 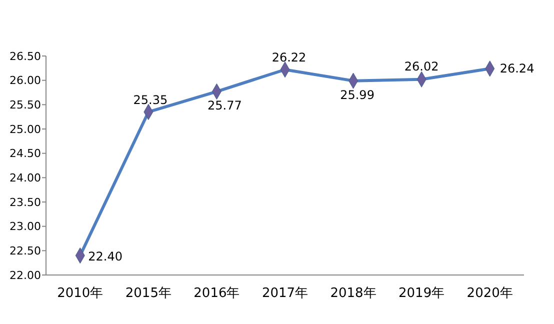 I want to click on y-tick-label: 25.50, so click(x=25, y=105).